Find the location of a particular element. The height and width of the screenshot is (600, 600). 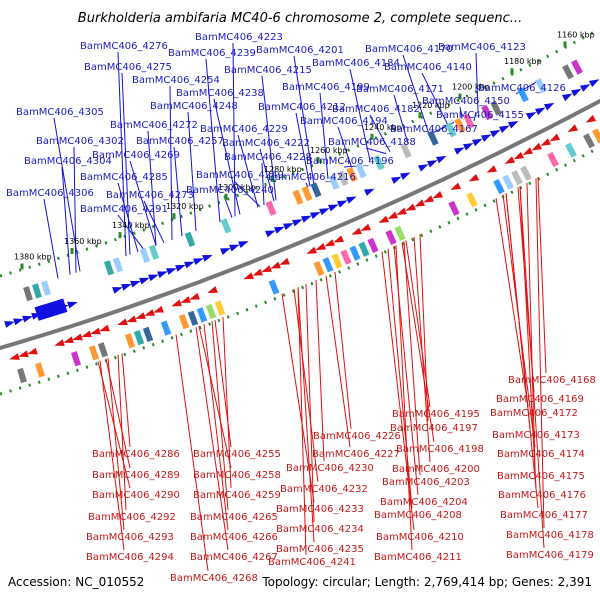

gene-label-forward: BamMC406_4302 is located at coordinates (80, 141).